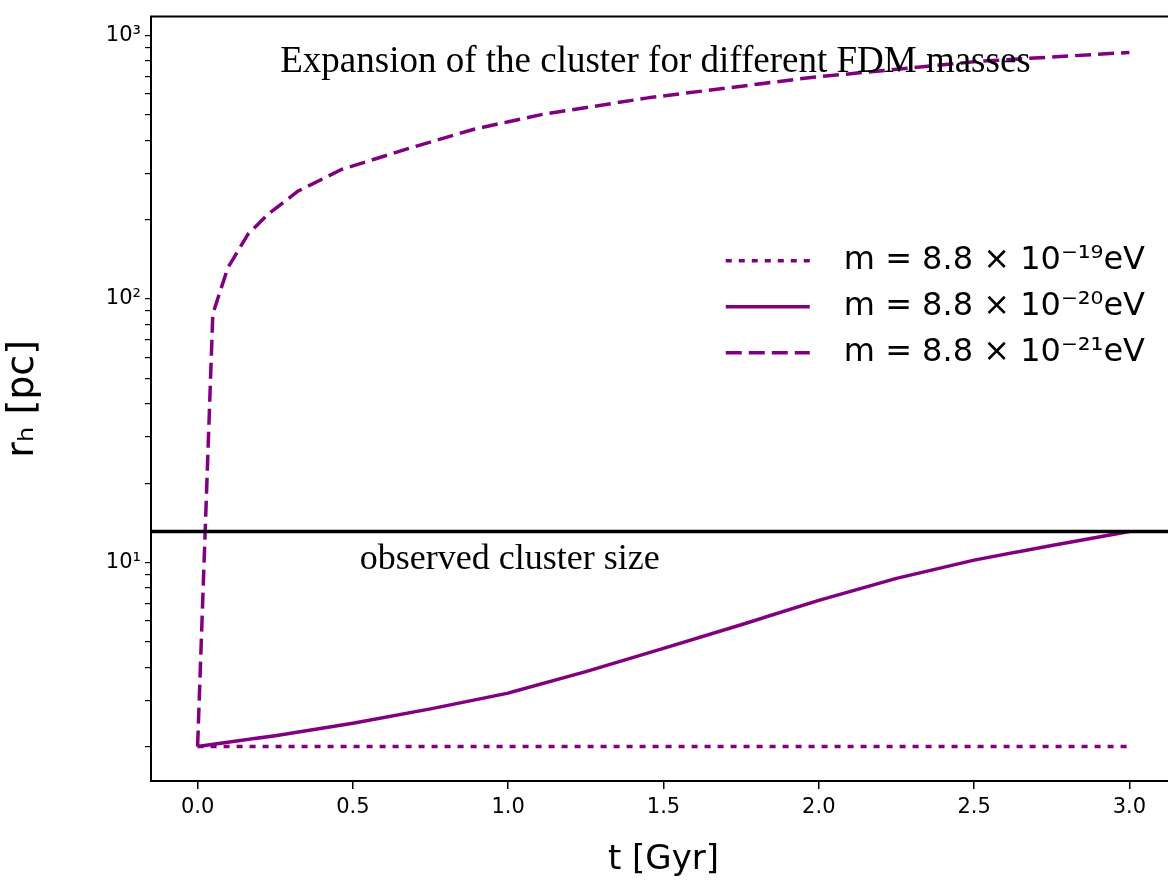 The image size is (1168, 881). I want to click on ref-line-label: observed cluster size, so click(509, 556).